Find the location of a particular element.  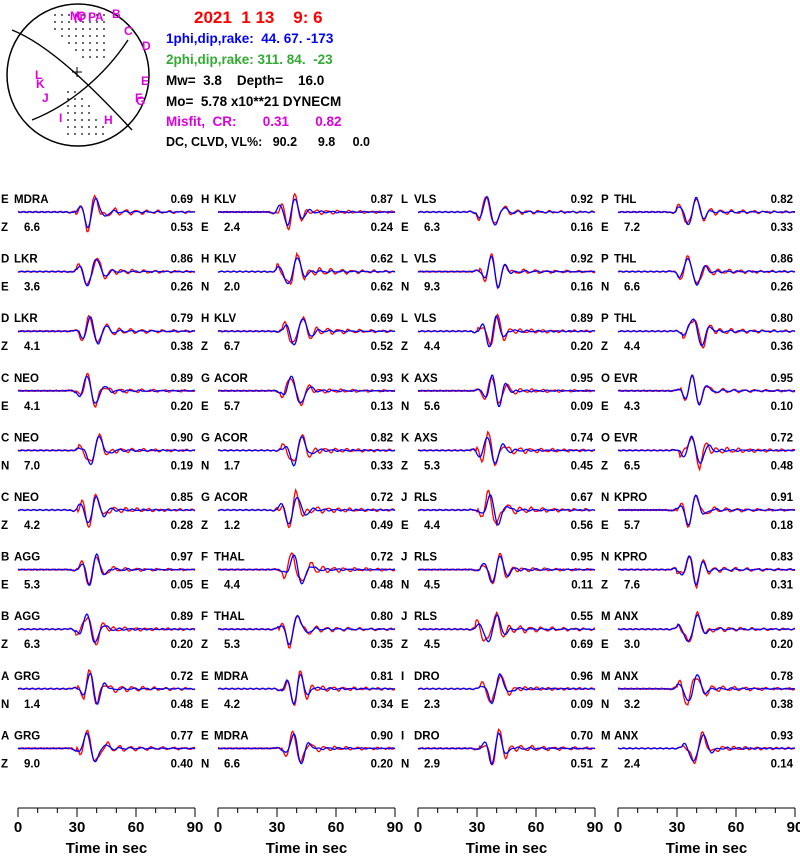

panel-correlation: 0.82 is located at coordinates (382, 438).